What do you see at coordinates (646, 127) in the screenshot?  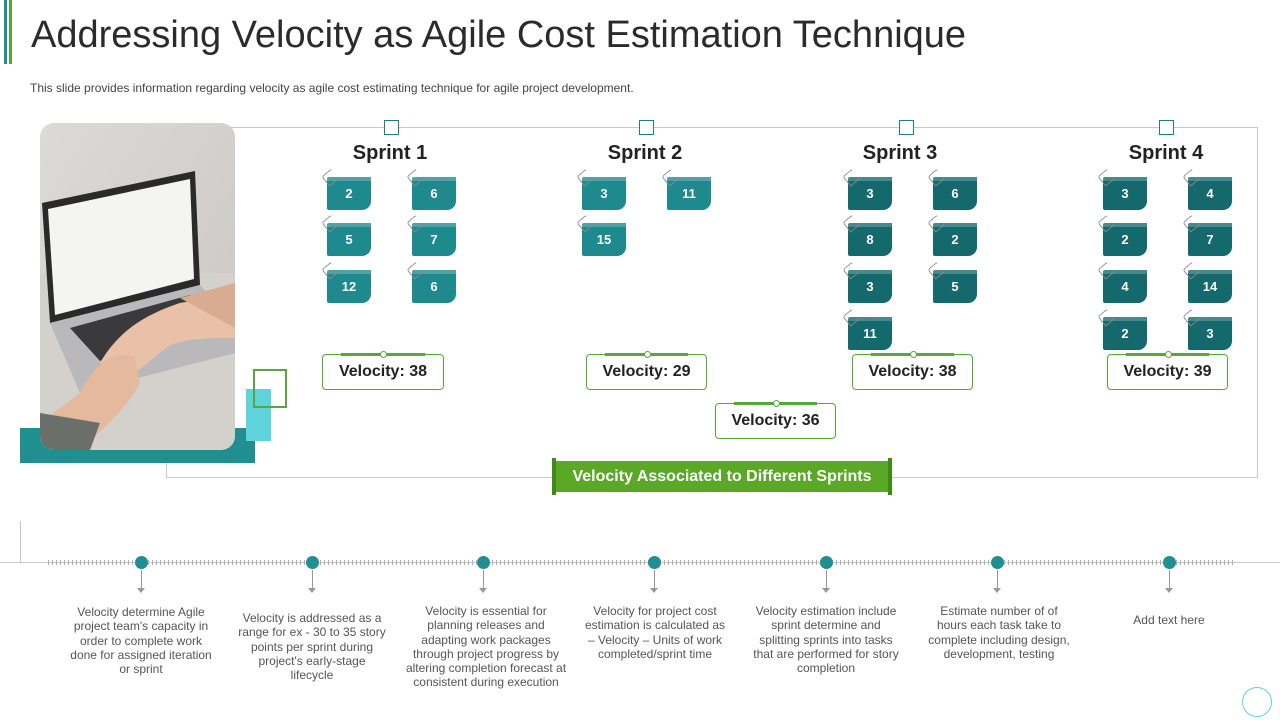 I see `sprint-2-marker` at bounding box center [646, 127].